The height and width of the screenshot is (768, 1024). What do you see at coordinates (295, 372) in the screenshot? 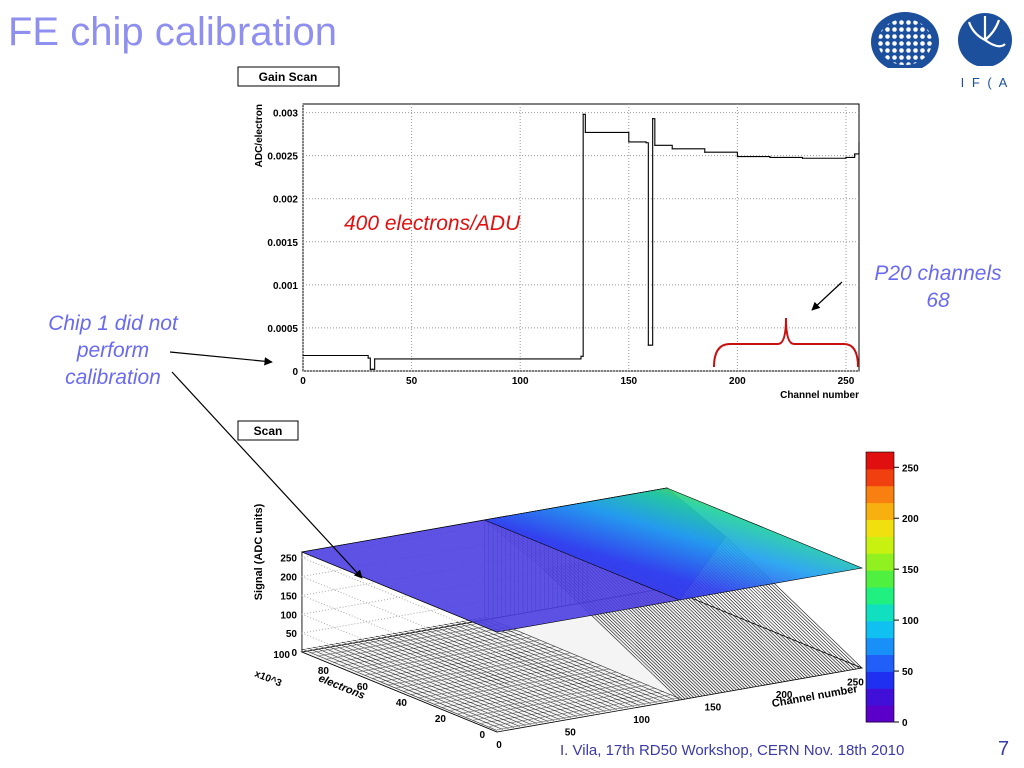
I see `gain-y-tick-label: 0` at bounding box center [295, 372].